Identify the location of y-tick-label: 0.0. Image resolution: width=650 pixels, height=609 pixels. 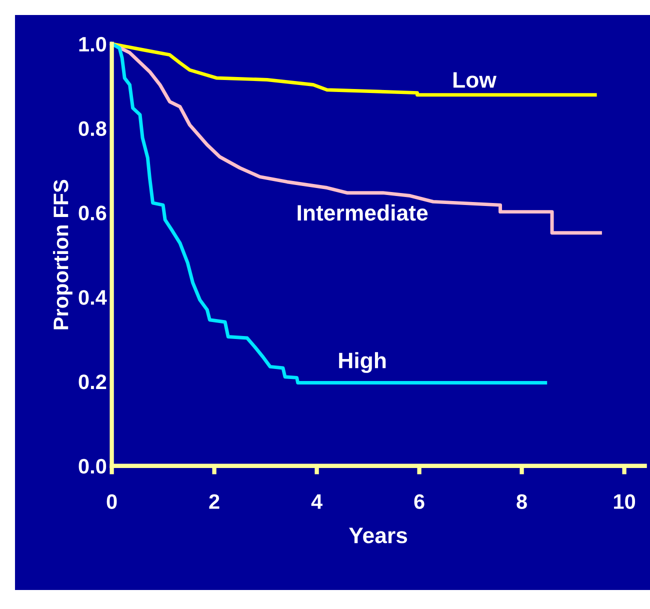
(92, 466).